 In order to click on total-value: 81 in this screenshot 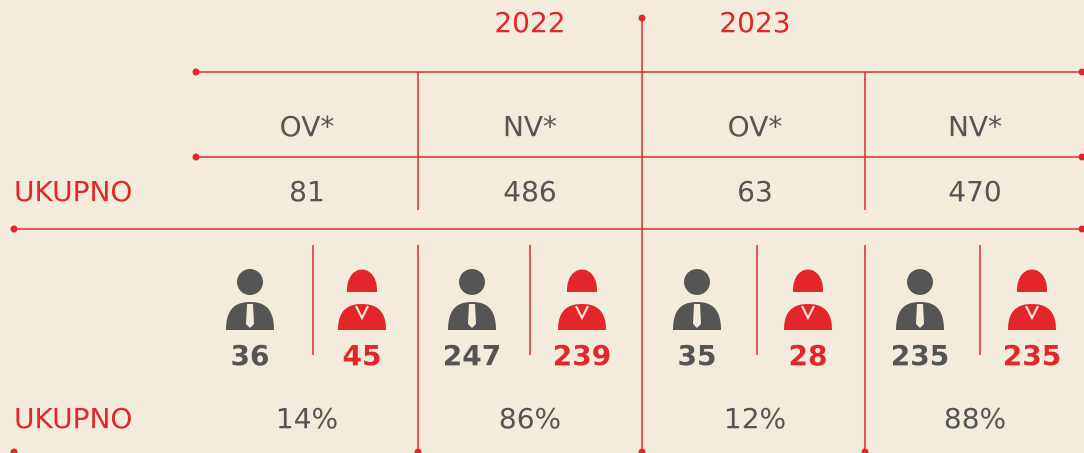, I will do `click(307, 191)`.